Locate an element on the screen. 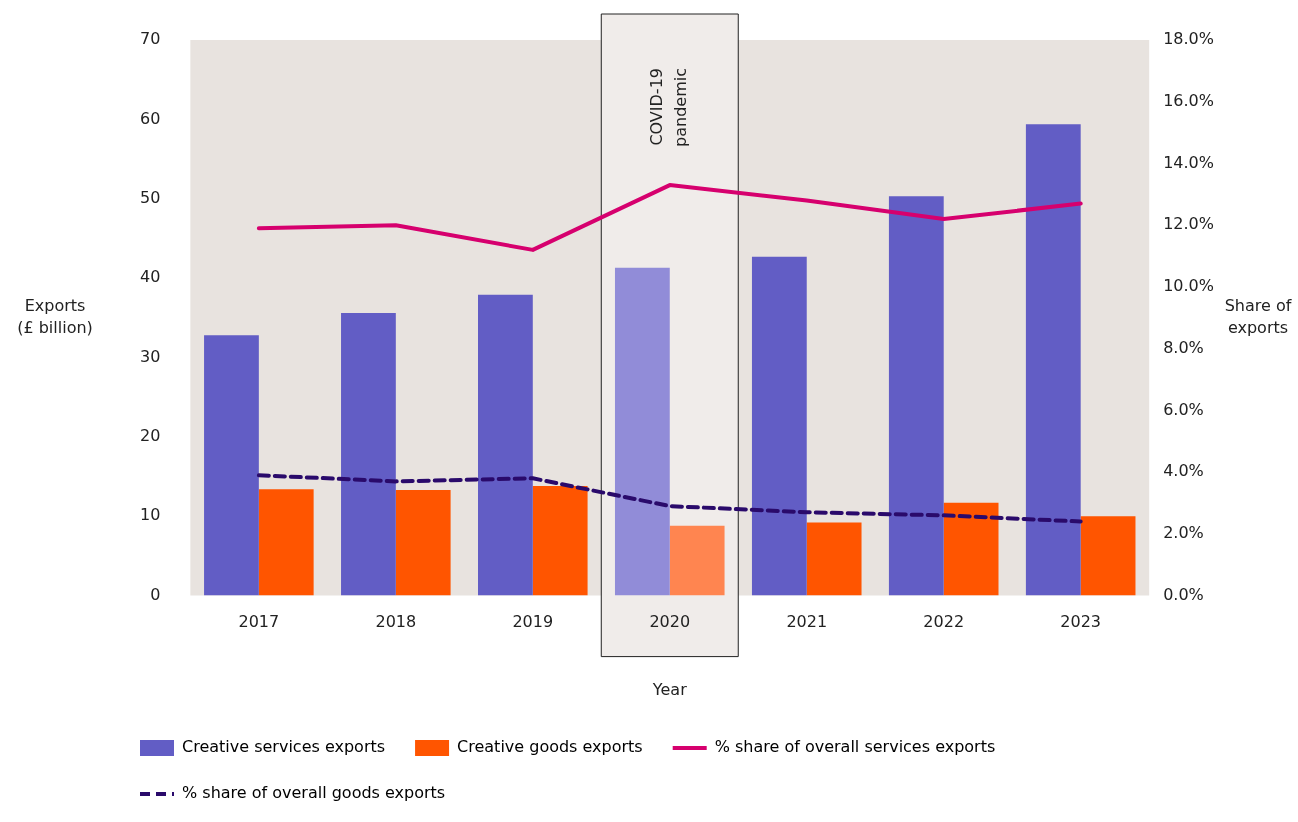 Image resolution: width=1298 pixels, height=822 pixels. y-tick-label: 40 is located at coordinates (150, 277).